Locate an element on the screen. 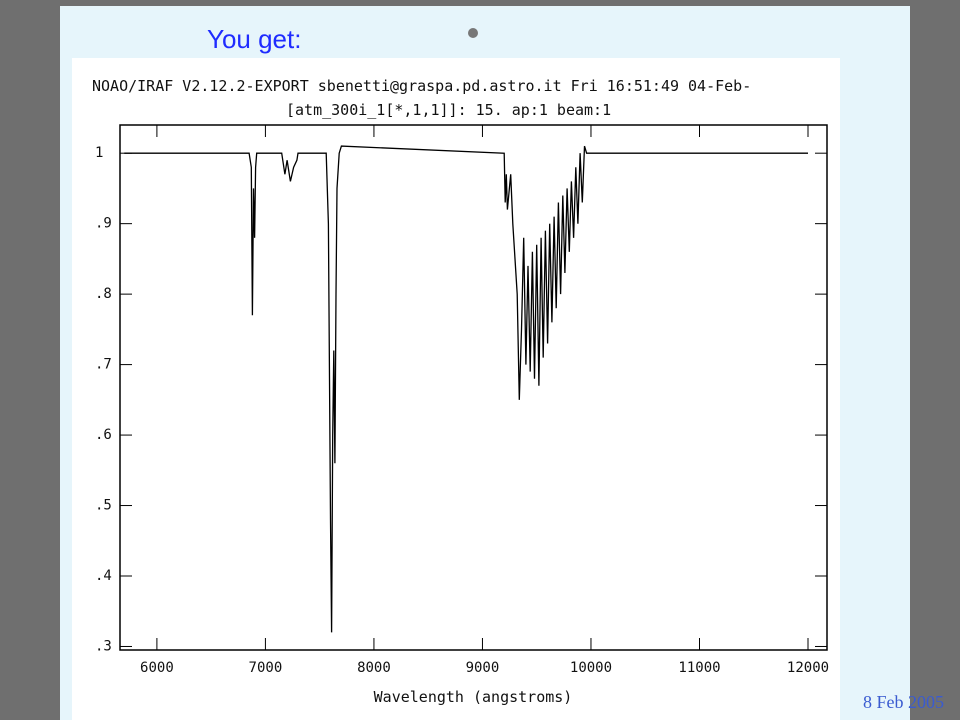 This screenshot has width=960, height=720. y-tick-label: .5 is located at coordinates (103, 506).